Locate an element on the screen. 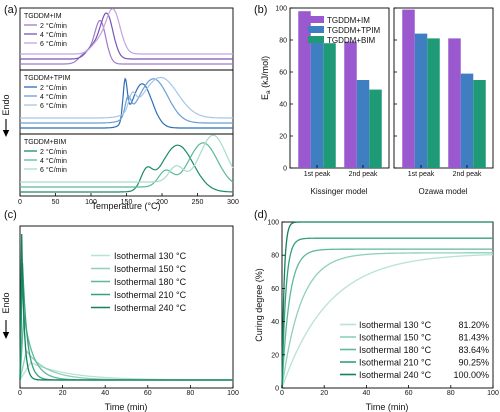  panel-d-x-tick-label: 40 is located at coordinates (367, 393).